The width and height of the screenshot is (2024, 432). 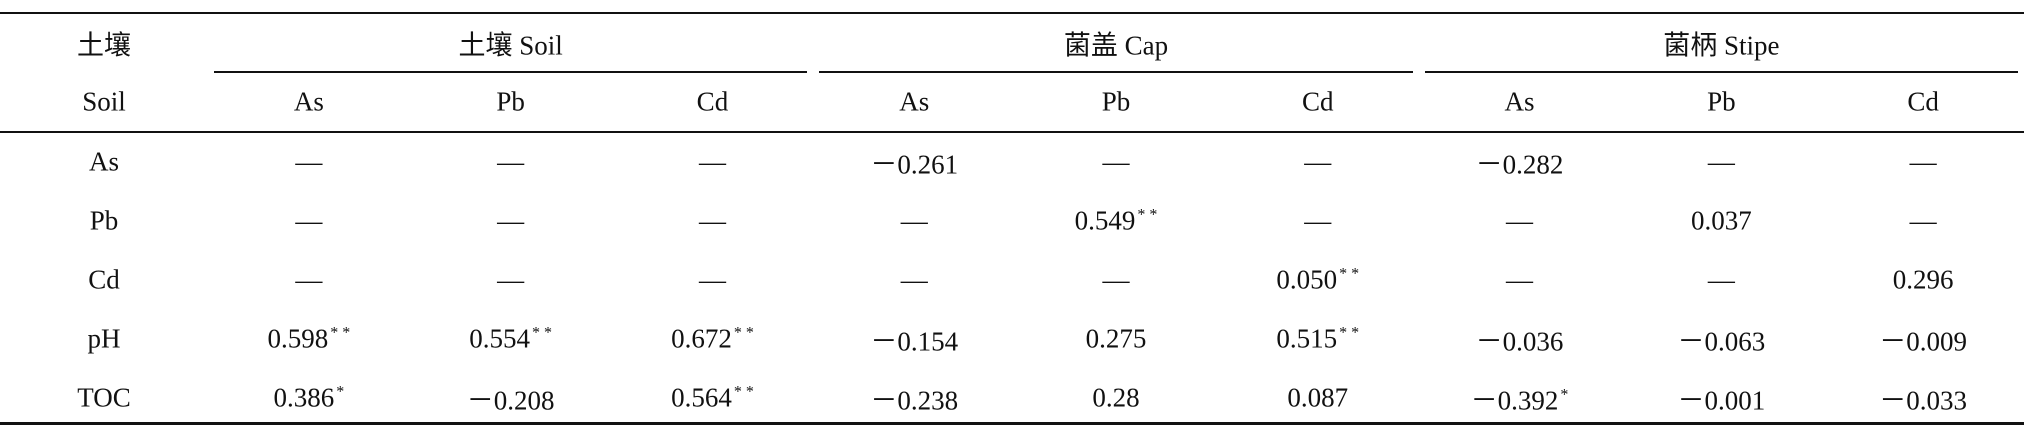 I want to click on table-cell: －0.238, so click(x=914, y=400).